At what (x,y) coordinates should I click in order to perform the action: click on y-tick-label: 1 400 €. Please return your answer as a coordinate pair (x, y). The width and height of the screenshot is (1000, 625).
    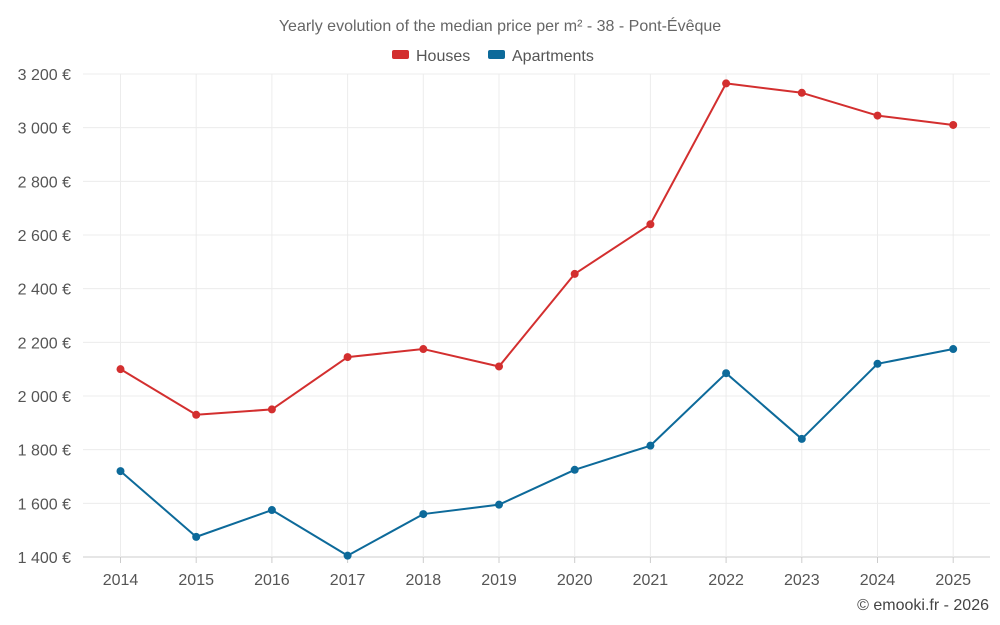
    Looking at the image, I should click on (44, 558).